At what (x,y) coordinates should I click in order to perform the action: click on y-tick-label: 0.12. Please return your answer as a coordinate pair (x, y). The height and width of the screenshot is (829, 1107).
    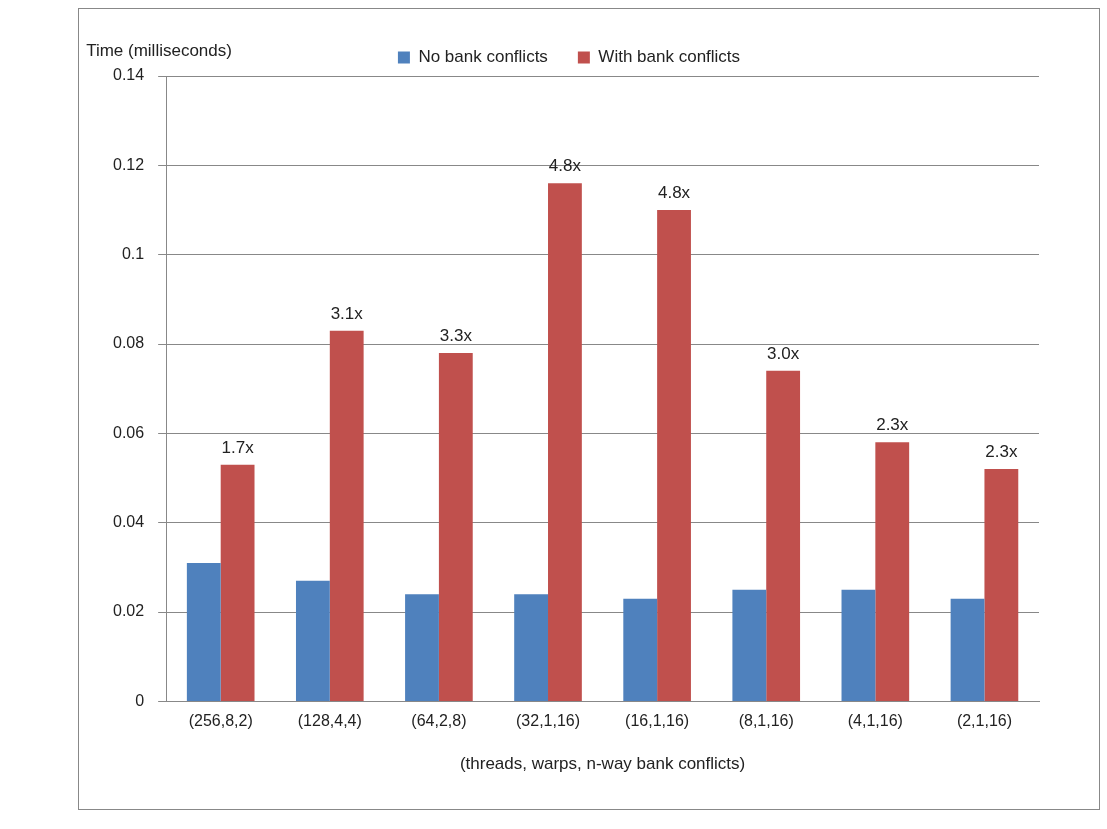
    Looking at the image, I should click on (129, 164).